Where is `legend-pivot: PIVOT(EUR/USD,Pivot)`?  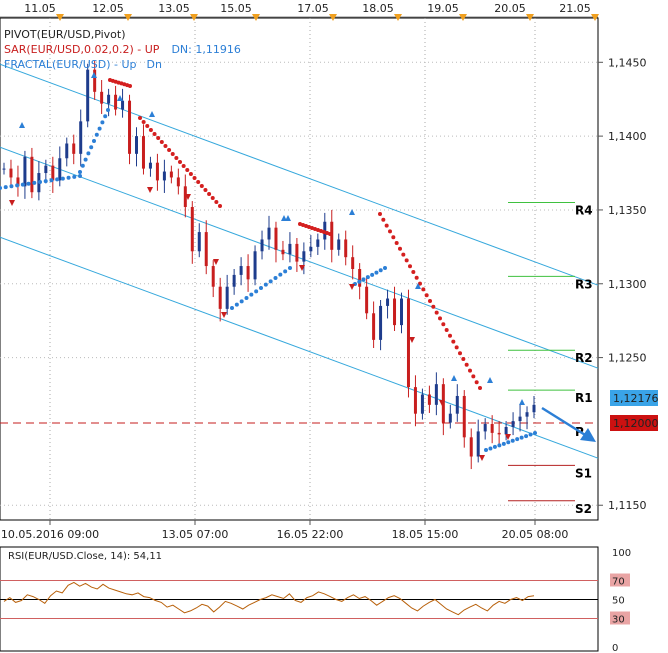 legend-pivot: PIVOT(EUR/USD,Pivot) is located at coordinates (65, 34).